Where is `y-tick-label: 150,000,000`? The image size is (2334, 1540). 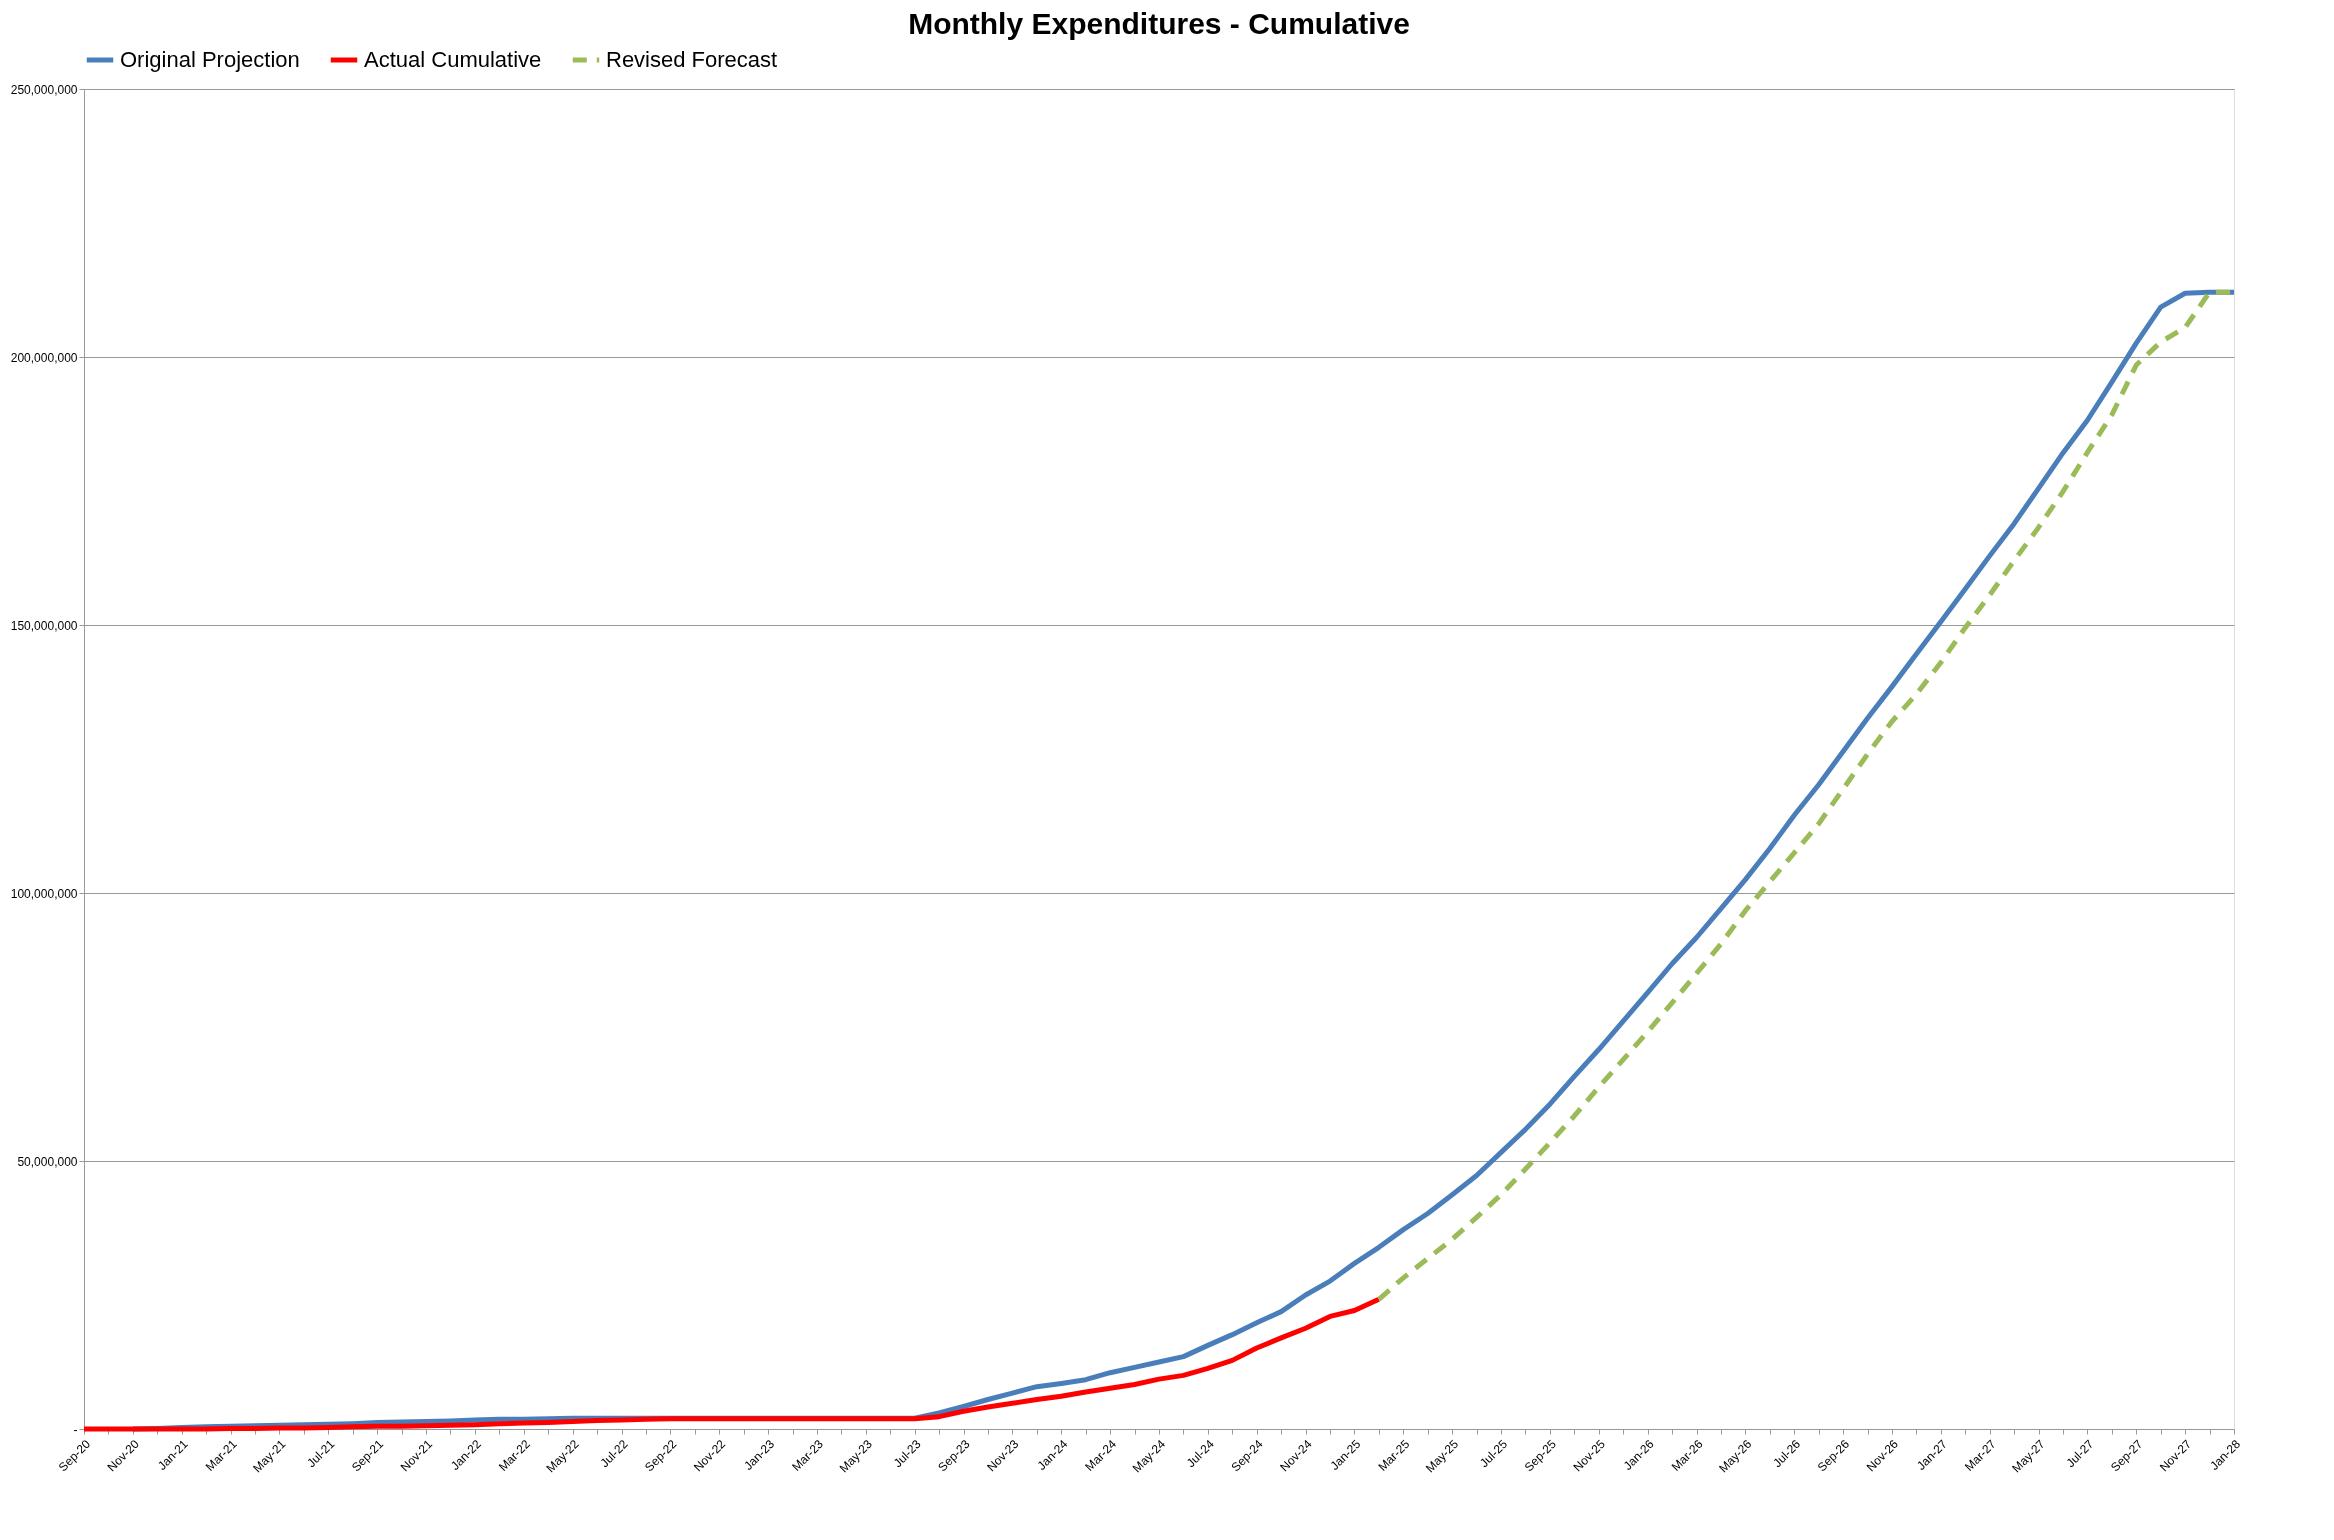
y-tick-label: 150,000,000 is located at coordinates (44, 625).